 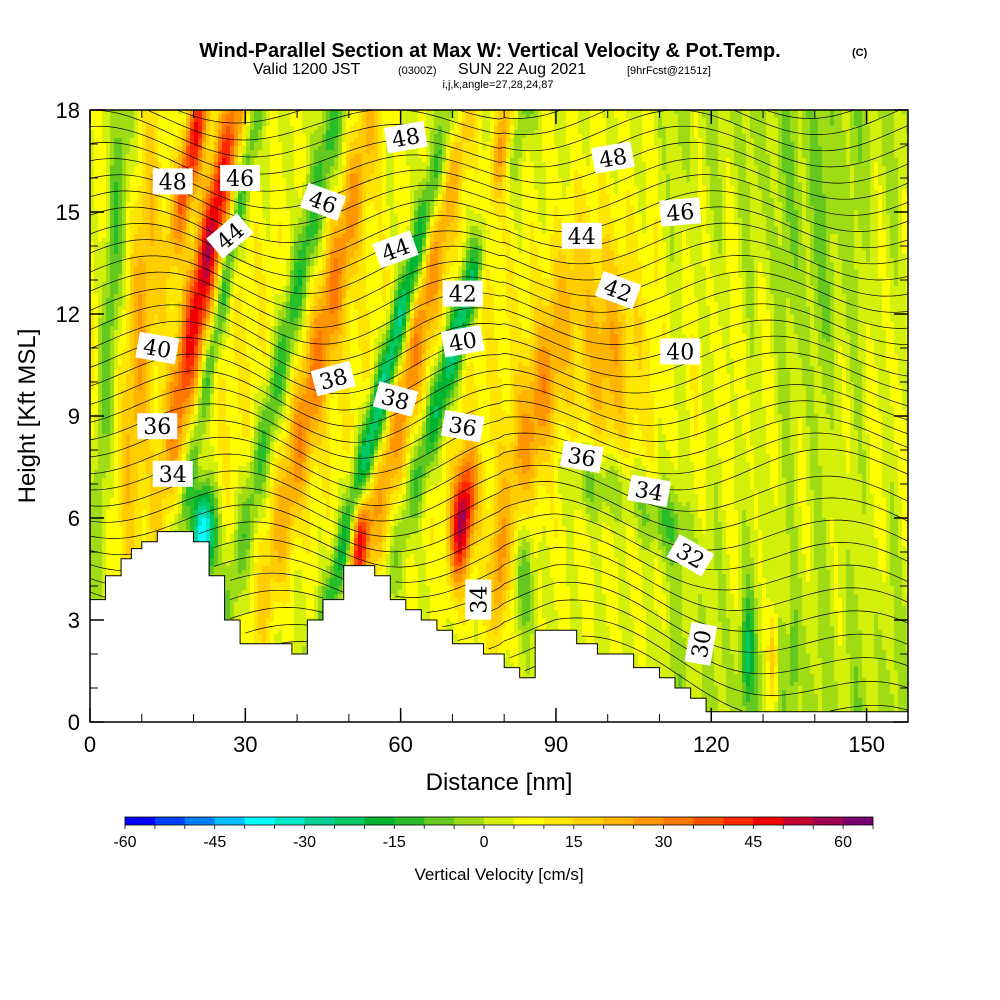 What do you see at coordinates (400, 744) in the screenshot?
I see `x-tick-label: 60` at bounding box center [400, 744].